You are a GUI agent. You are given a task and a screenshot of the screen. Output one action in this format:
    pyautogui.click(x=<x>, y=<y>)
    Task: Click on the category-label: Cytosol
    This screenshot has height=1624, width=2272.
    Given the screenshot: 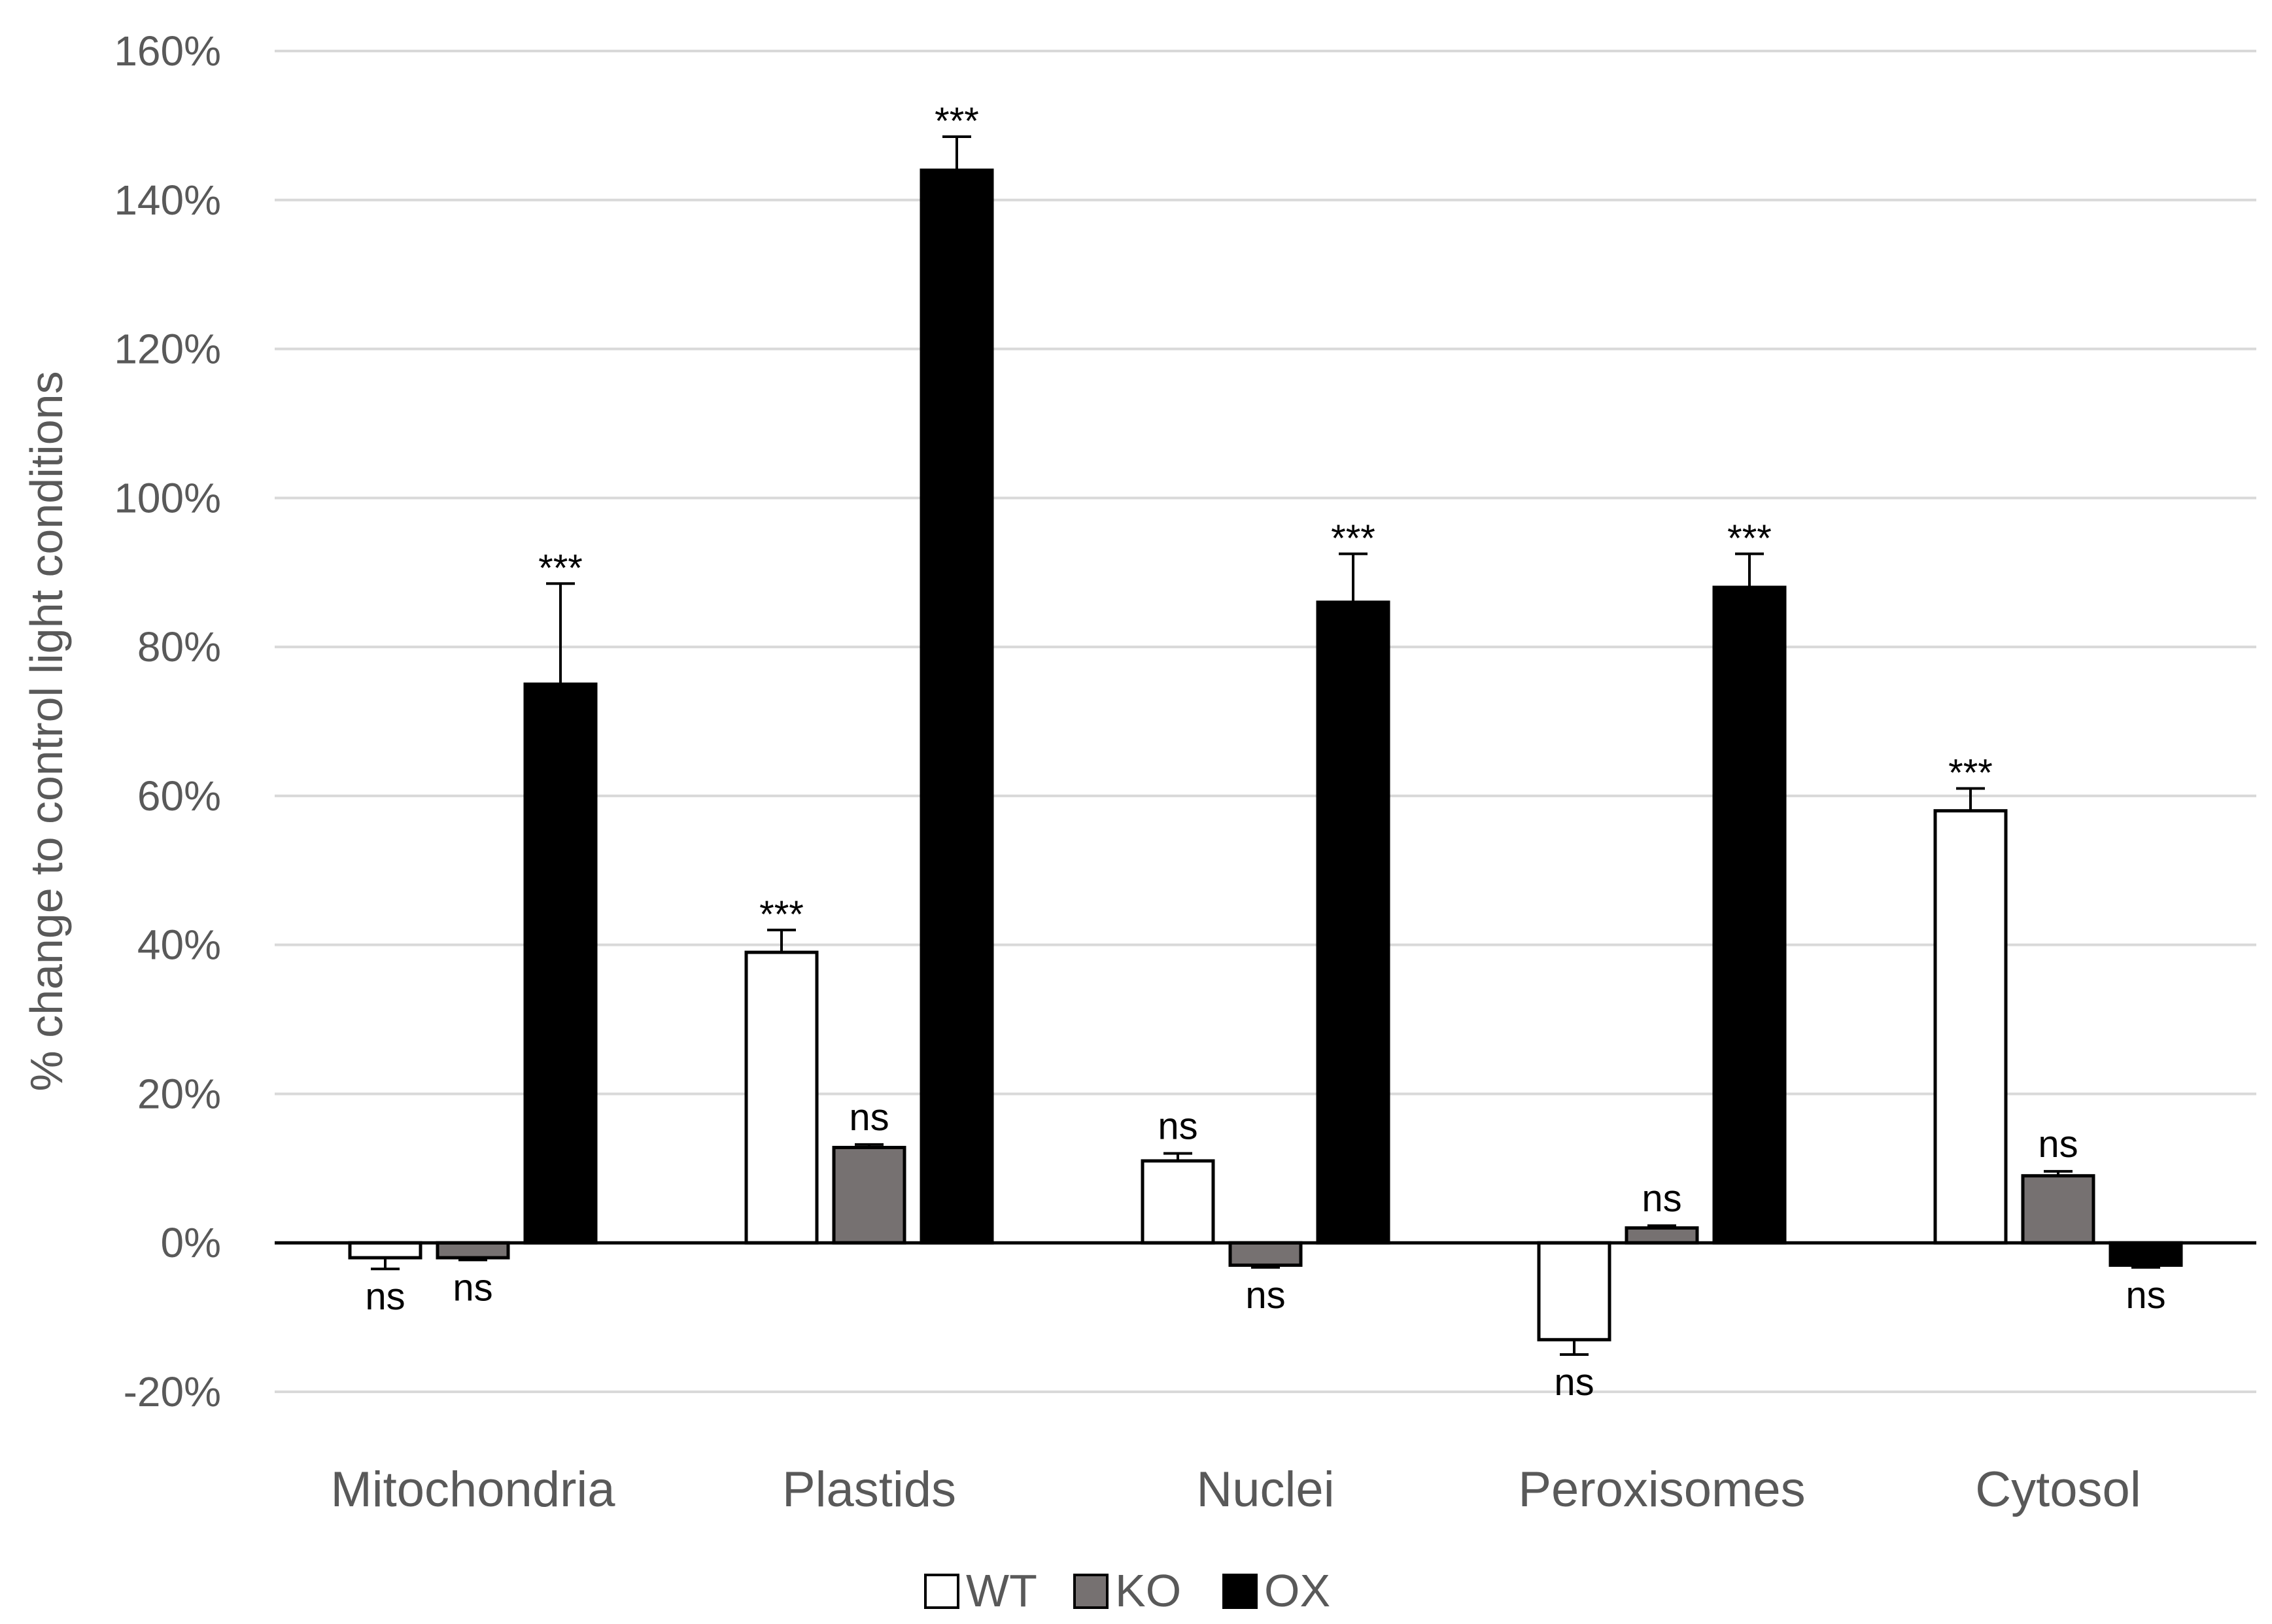 What is the action you would take?
    pyautogui.click(x=2058, y=1489)
    